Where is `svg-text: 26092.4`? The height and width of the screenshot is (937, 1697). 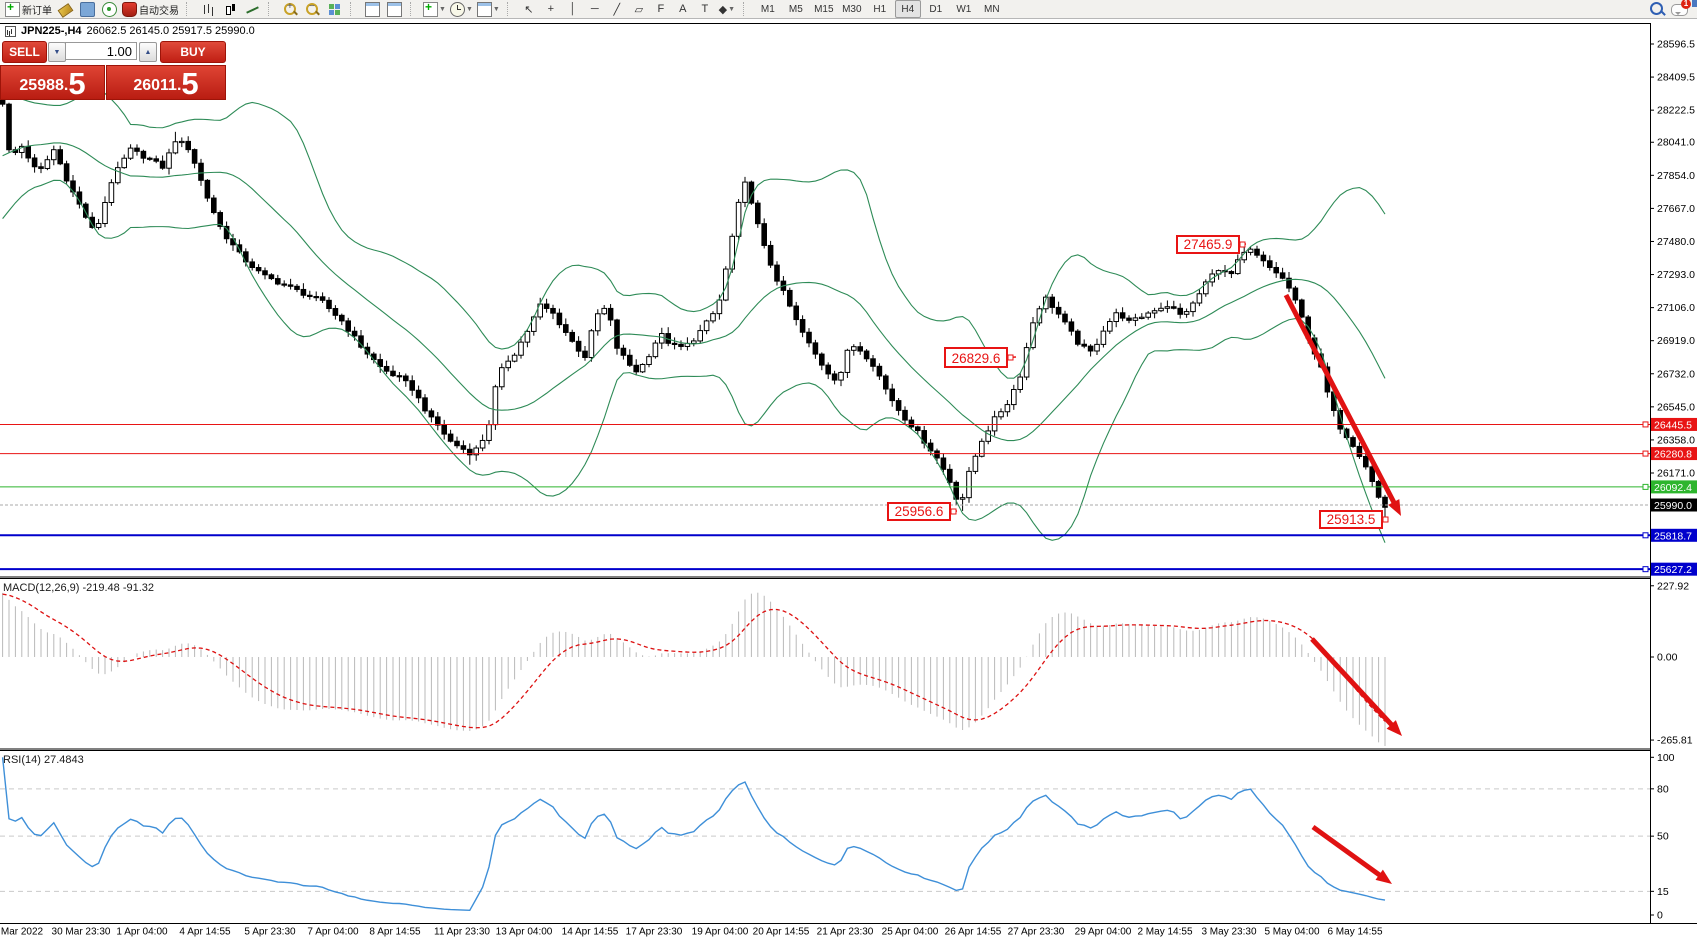
svg-text: 26092.4 is located at coordinates (1673, 488).